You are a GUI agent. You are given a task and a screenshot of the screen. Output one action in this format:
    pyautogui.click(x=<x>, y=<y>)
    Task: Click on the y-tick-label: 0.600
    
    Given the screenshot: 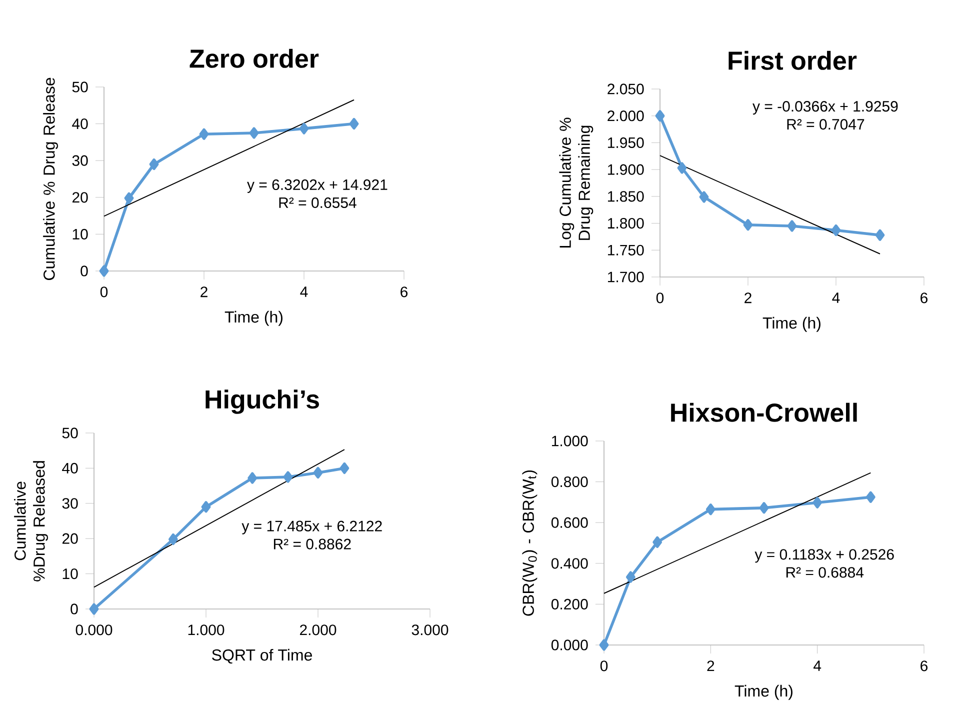 What is the action you would take?
    pyautogui.click(x=569, y=522)
    